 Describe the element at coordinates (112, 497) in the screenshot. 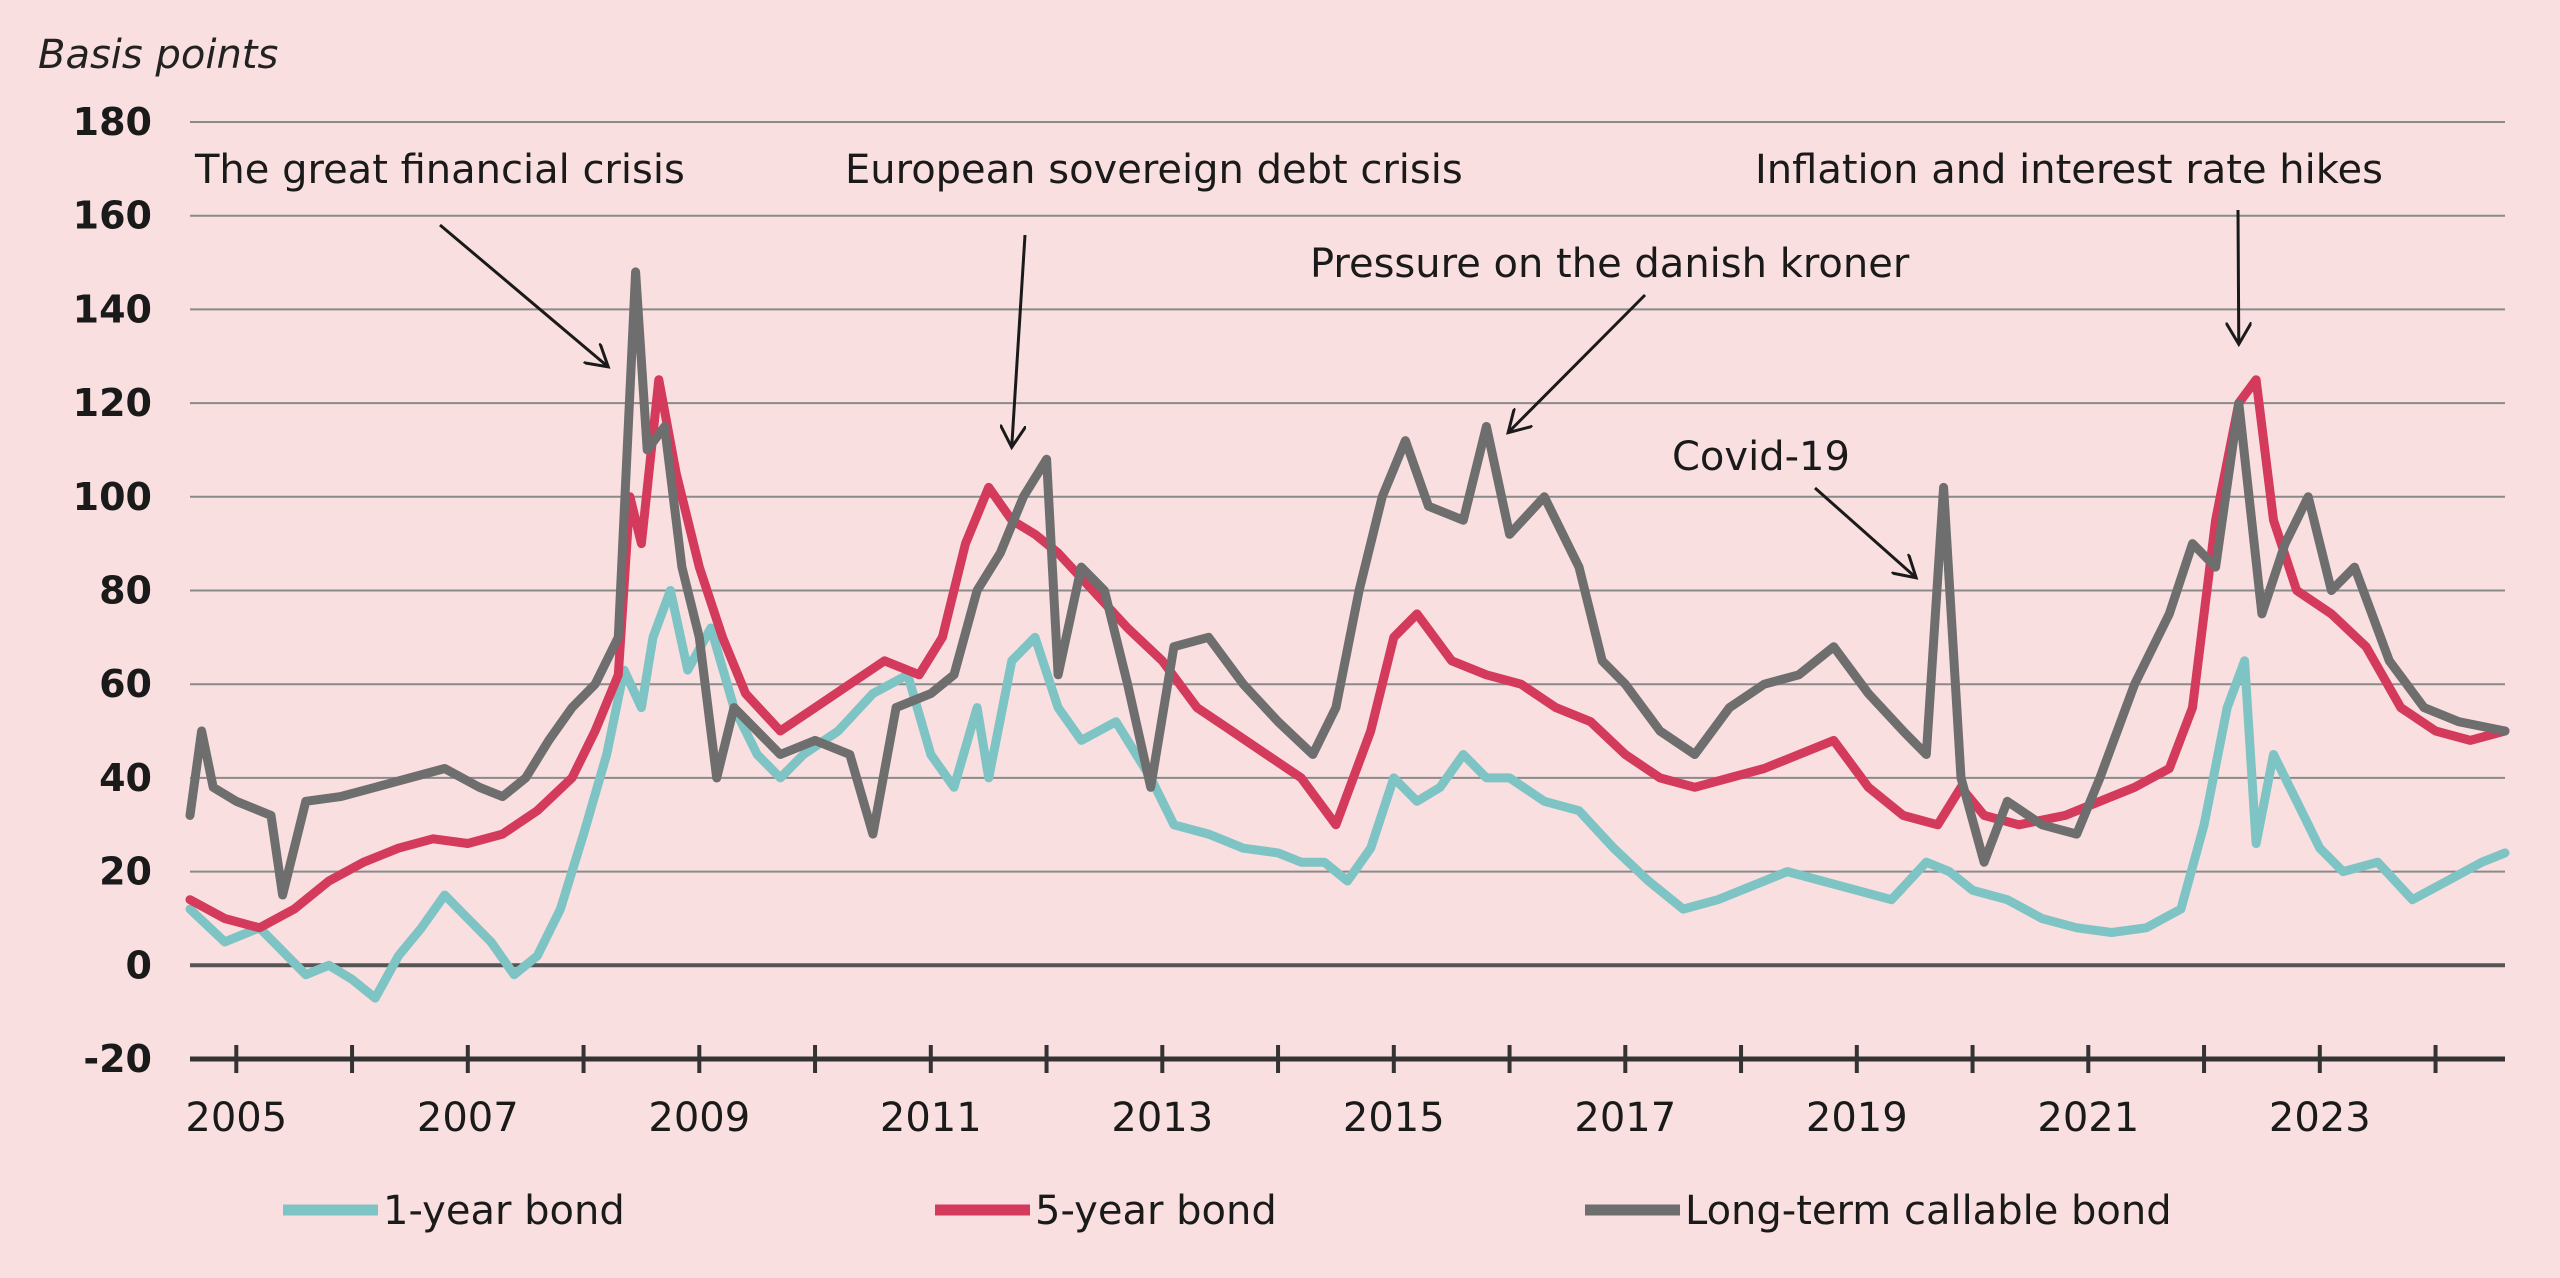

I see `y-tick-label: 100` at that location.